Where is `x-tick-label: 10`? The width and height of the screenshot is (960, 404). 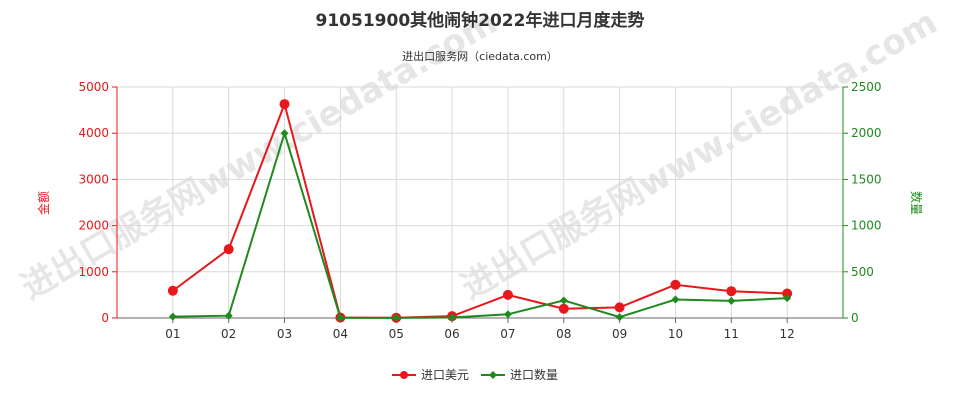 x-tick-label: 10 is located at coordinates (675, 334).